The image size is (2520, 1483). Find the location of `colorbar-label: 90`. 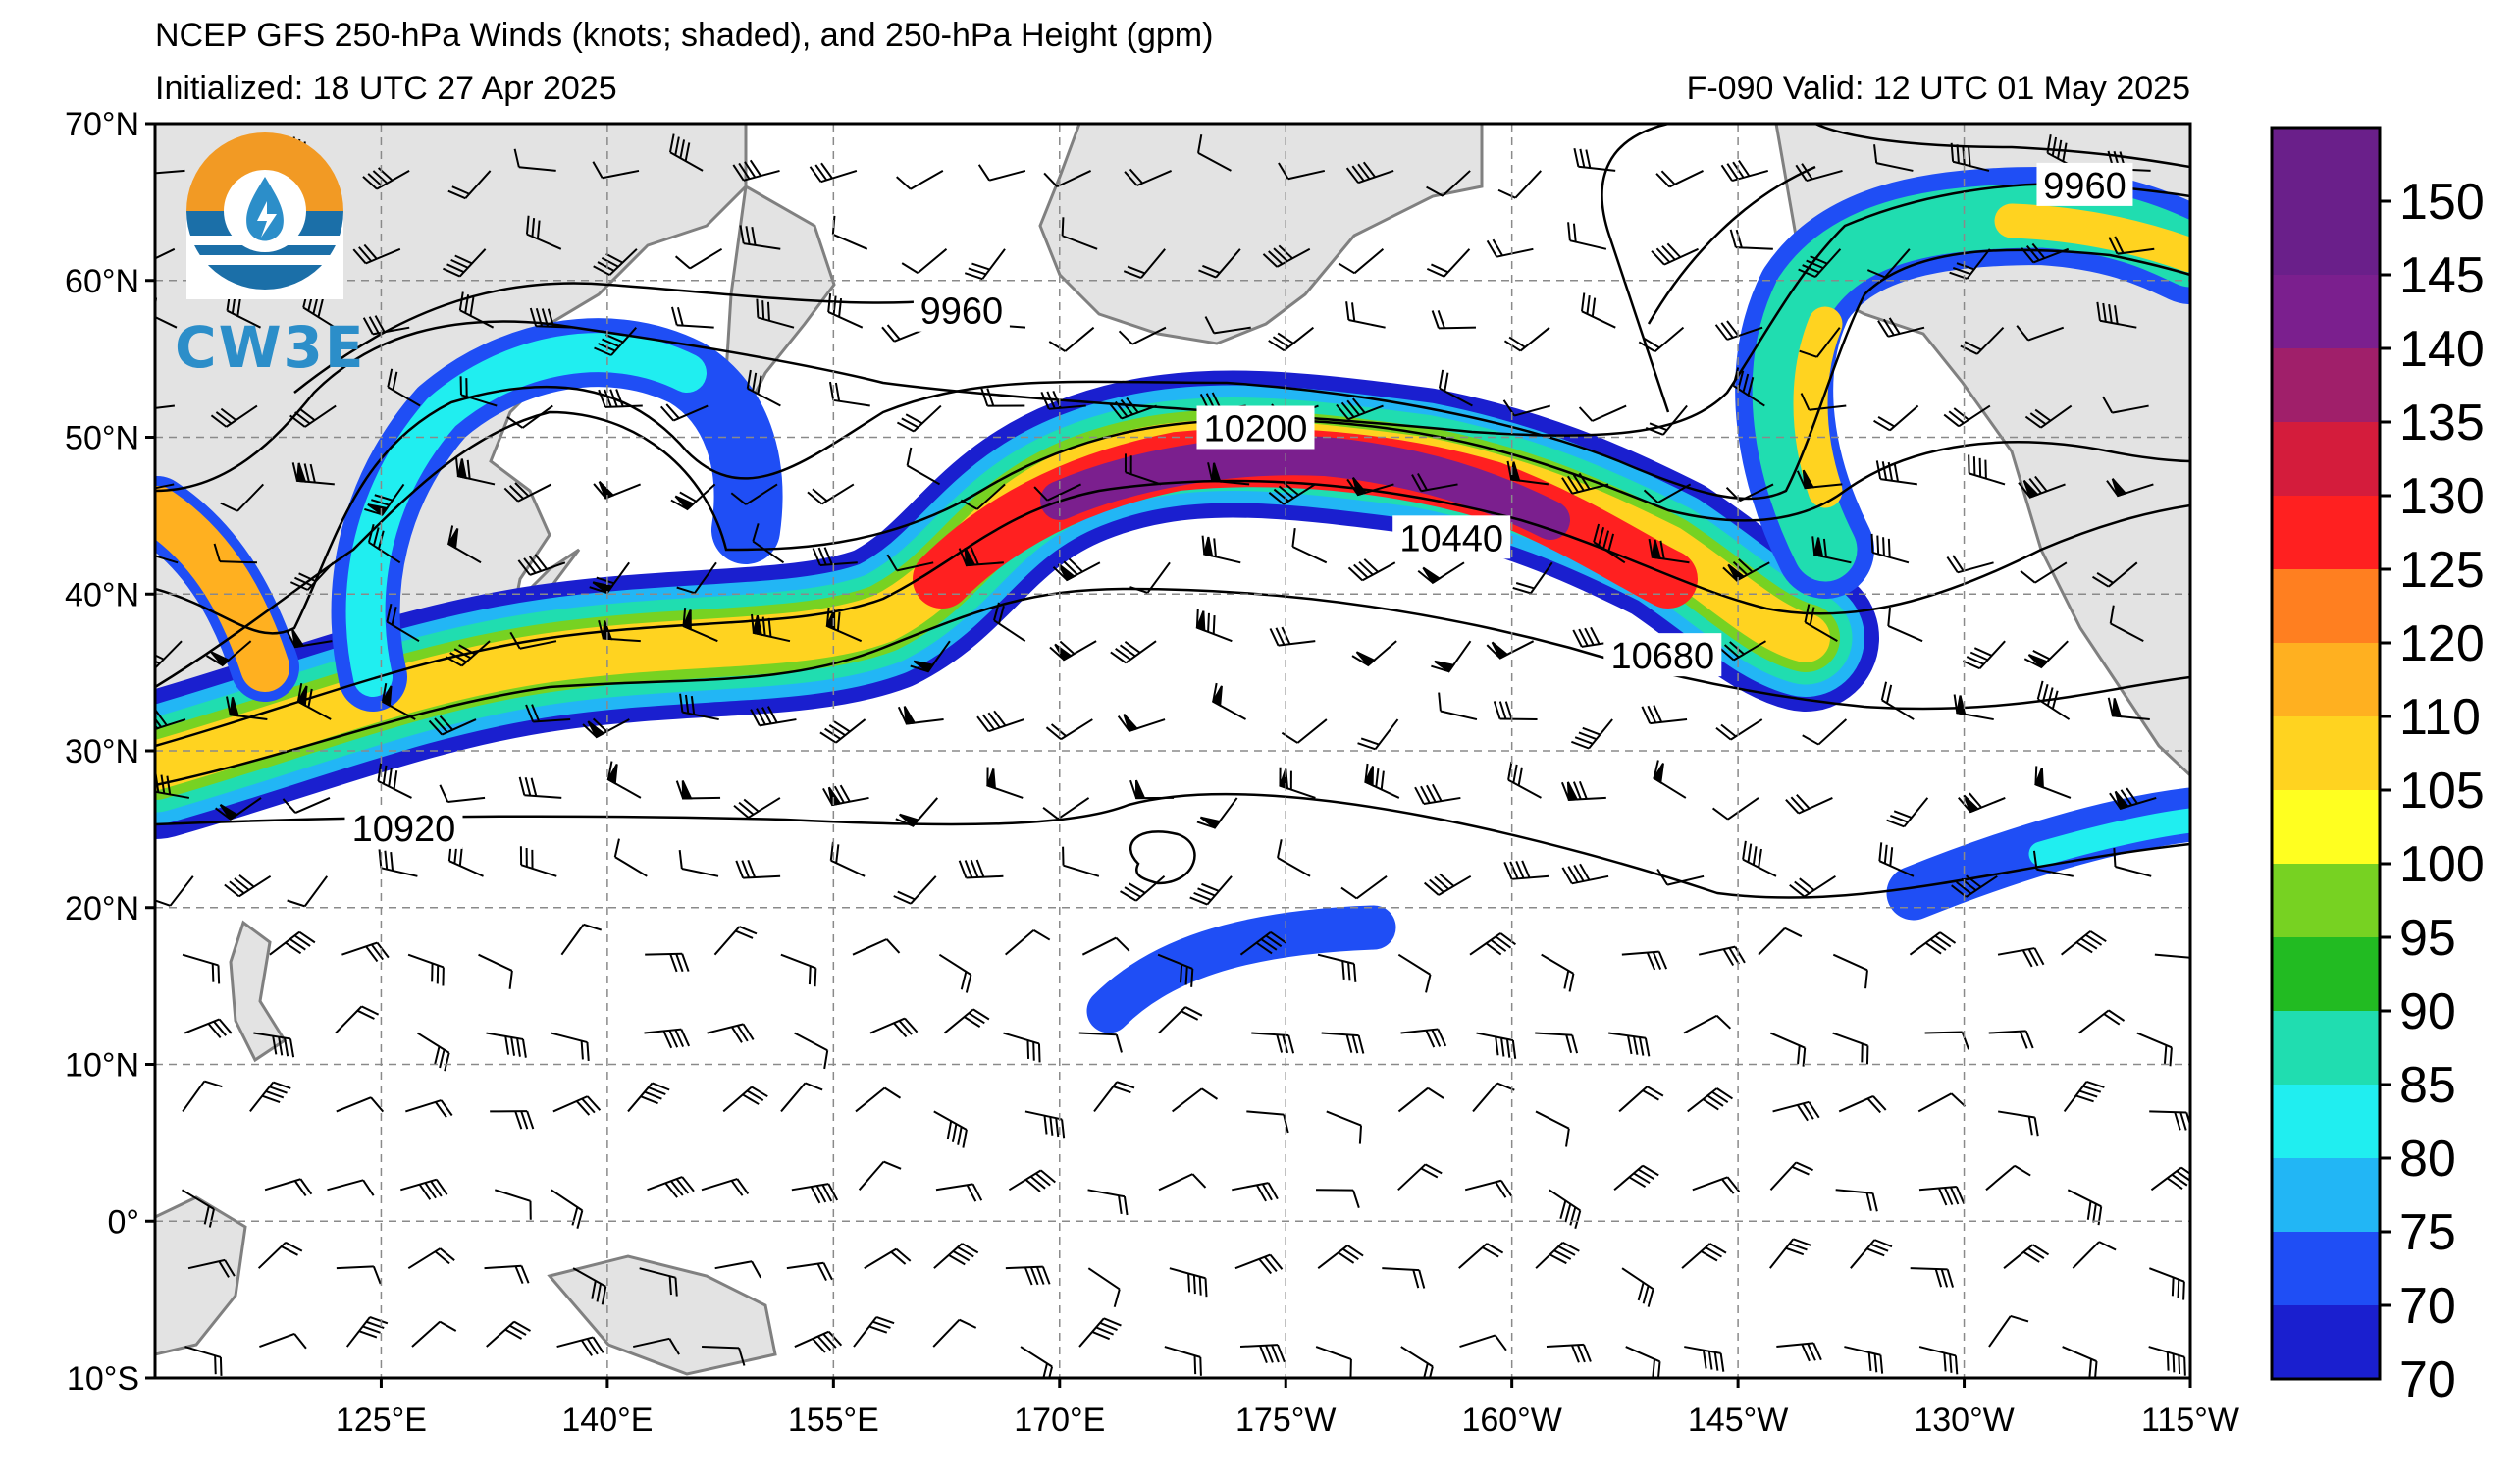

colorbar-label: 90 is located at coordinates (2427, 1012).